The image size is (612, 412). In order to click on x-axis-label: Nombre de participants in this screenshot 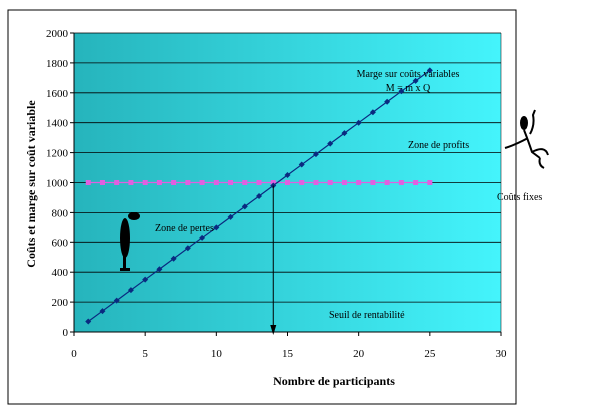, I will do `click(334, 381)`.